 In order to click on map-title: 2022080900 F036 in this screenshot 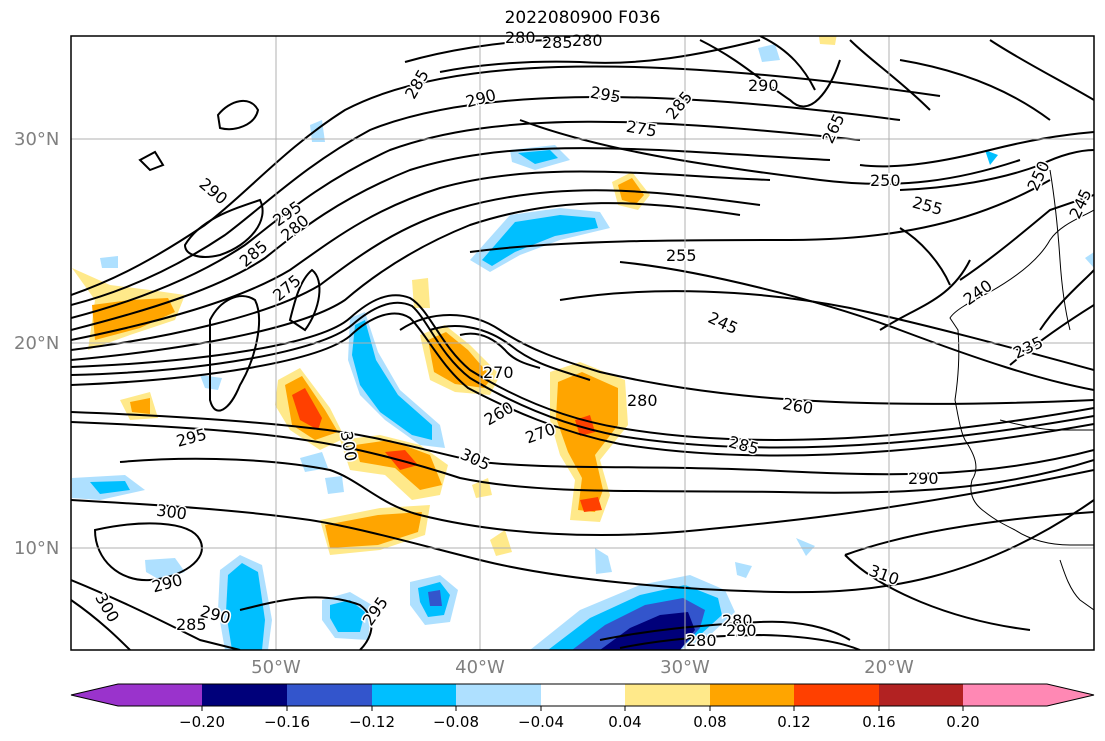, I will do `click(582, 18)`.